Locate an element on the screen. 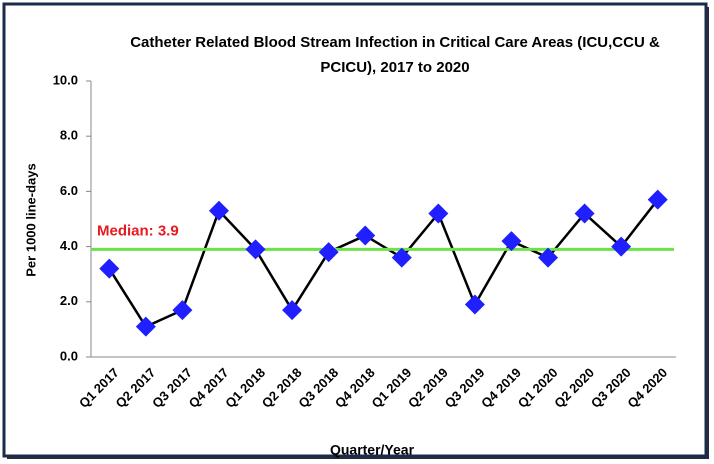 The height and width of the screenshot is (464, 714). y-tick-label: 8.0 is located at coordinates (69, 135).